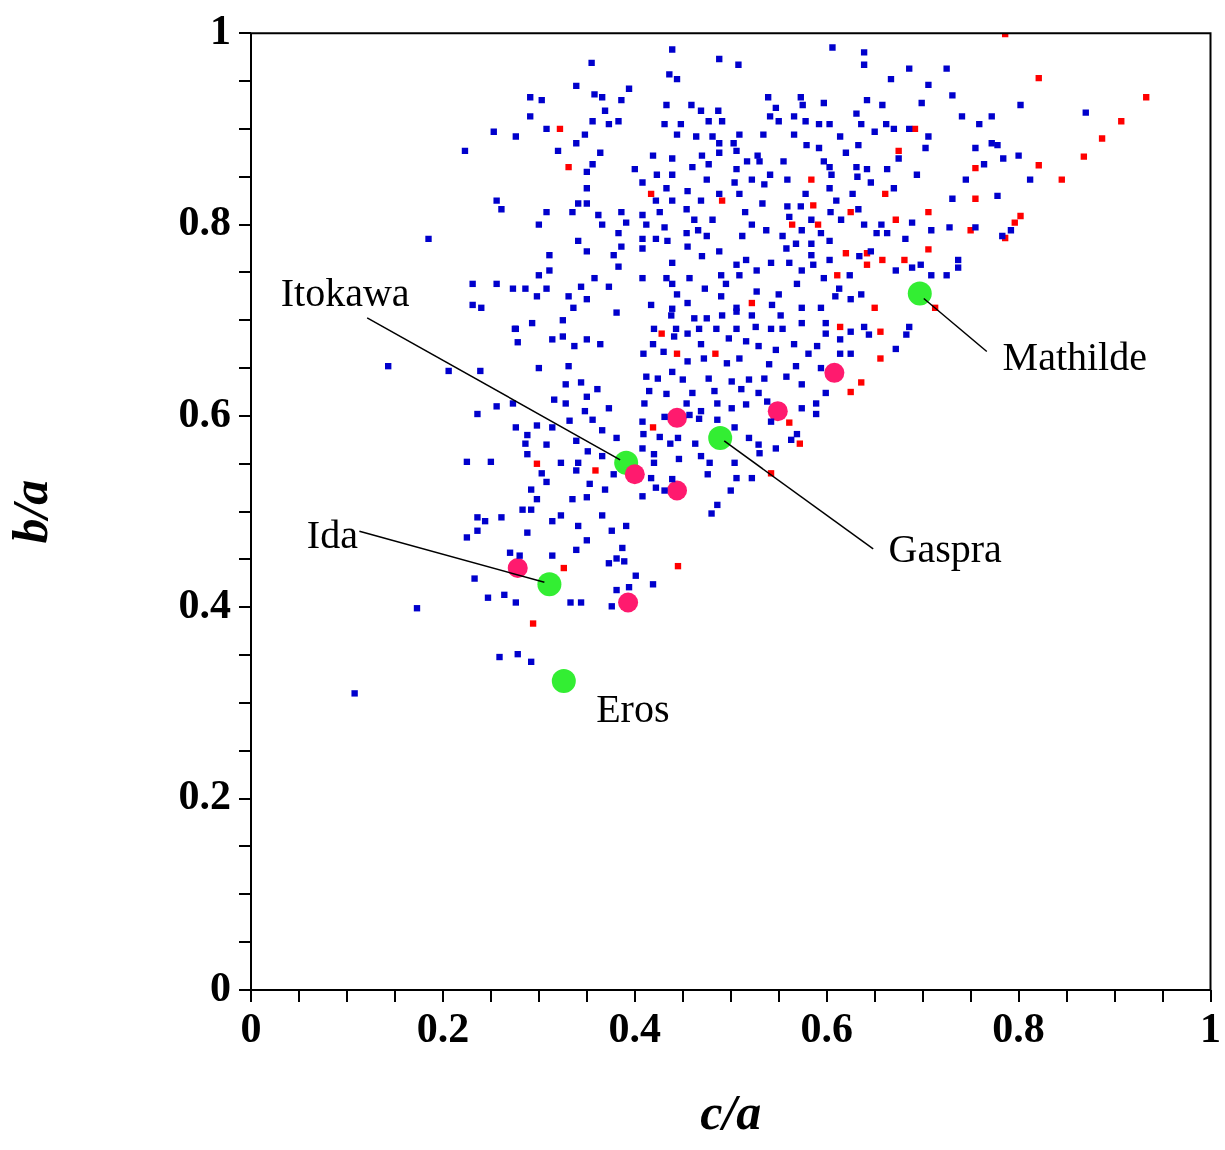 The image size is (1225, 1150). Describe the element at coordinates (826, 1028) in the screenshot. I see `x-tick-label: 0.6` at that location.